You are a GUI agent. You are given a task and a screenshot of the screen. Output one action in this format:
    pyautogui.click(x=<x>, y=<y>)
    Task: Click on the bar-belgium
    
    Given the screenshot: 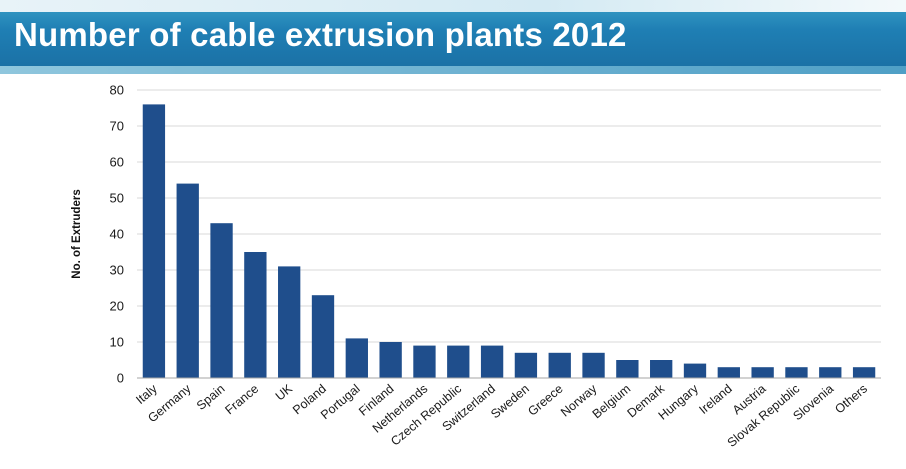 What is the action you would take?
    pyautogui.click(x=627, y=369)
    